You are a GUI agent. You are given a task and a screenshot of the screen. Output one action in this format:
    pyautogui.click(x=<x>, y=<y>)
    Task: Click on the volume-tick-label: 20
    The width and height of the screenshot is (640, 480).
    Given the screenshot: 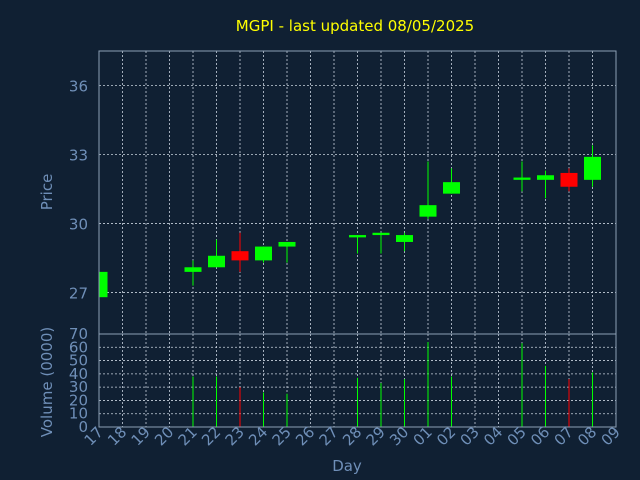 What is the action you would take?
    pyautogui.click(x=78, y=400)
    